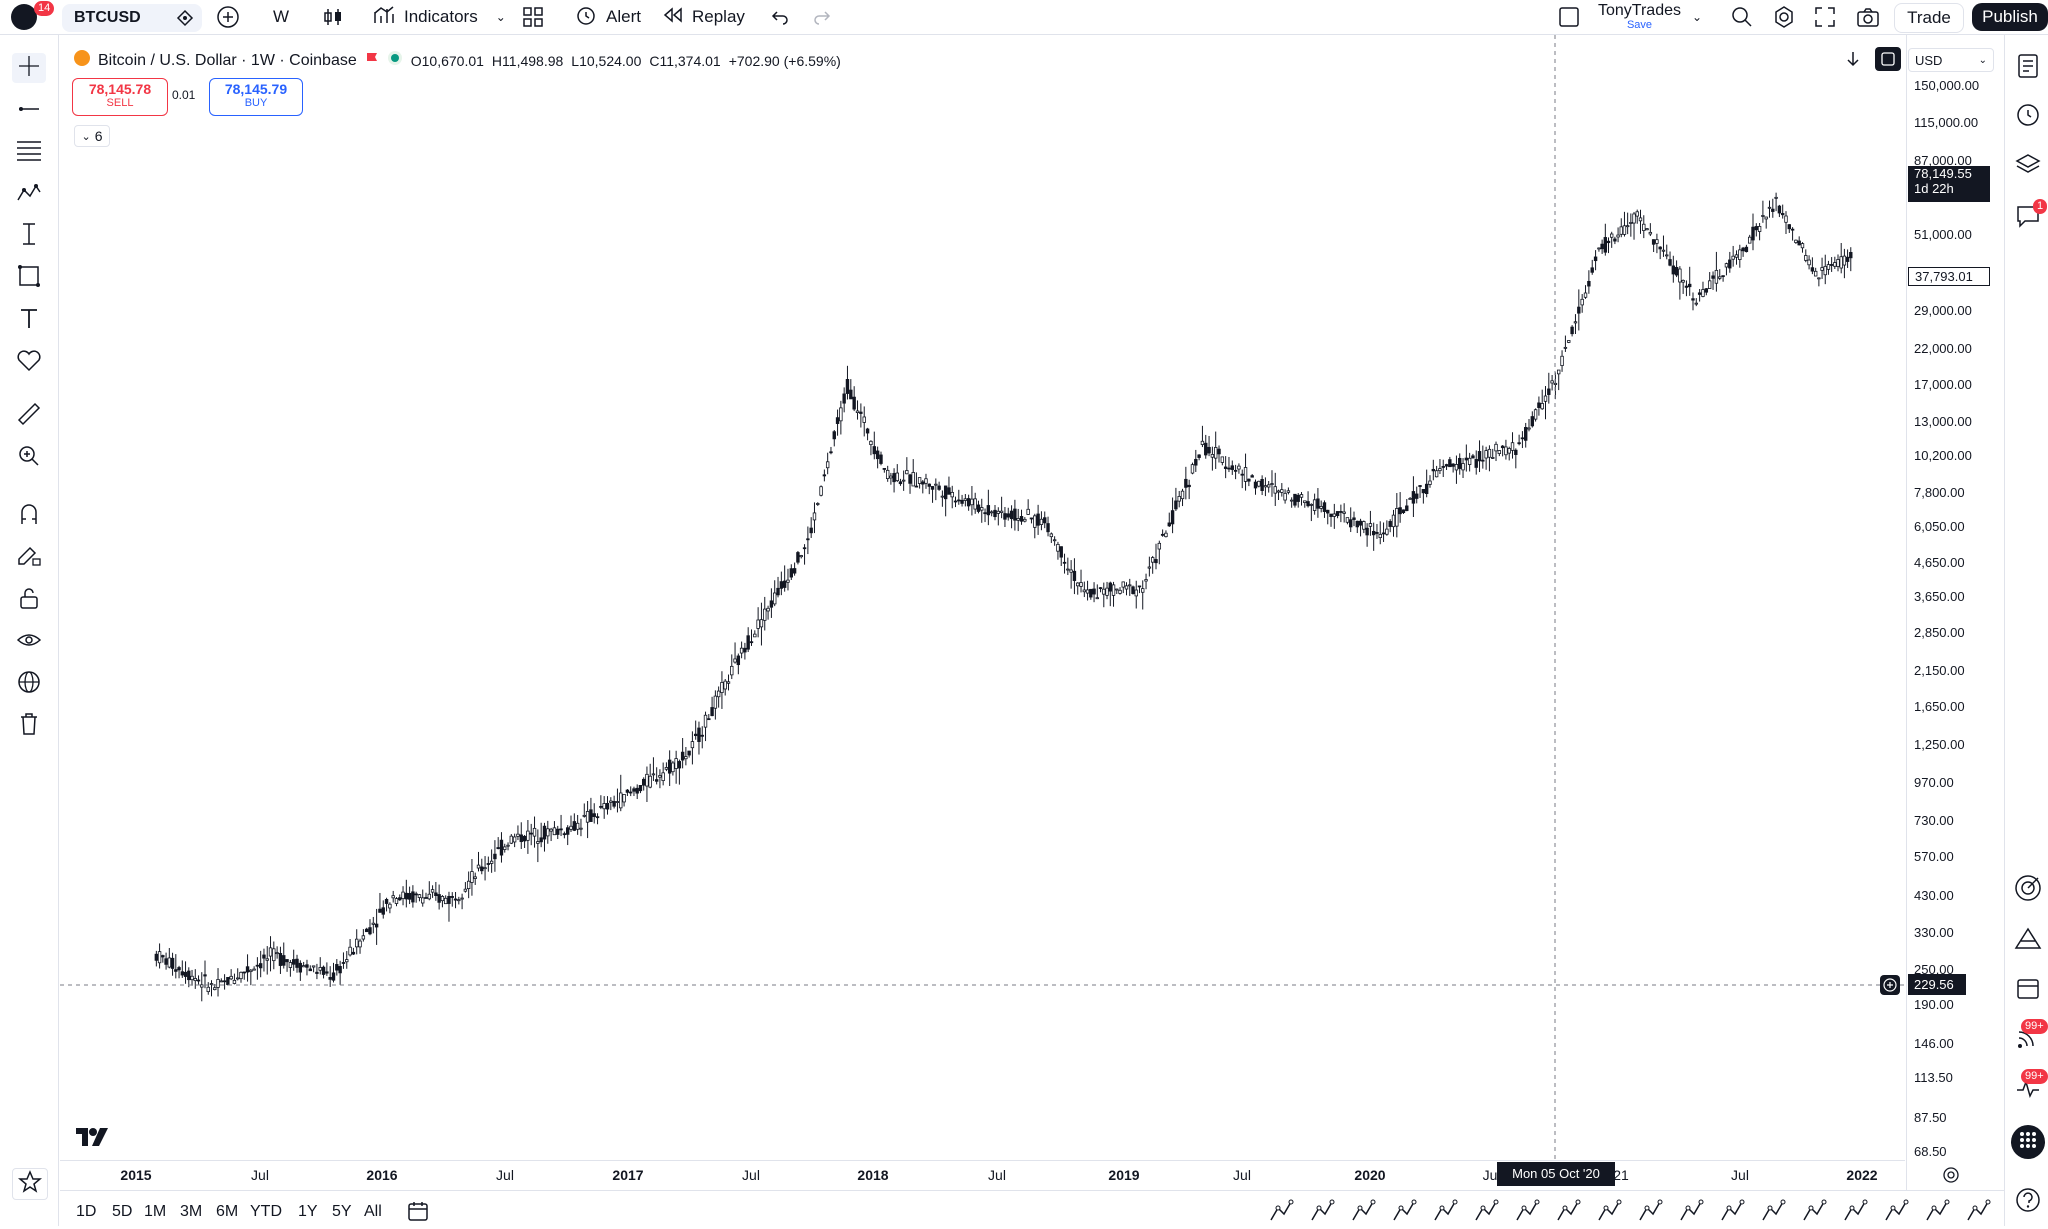 The height and width of the screenshot is (1229, 2048). I want to click on object-tree-tool, so click(29, 684).